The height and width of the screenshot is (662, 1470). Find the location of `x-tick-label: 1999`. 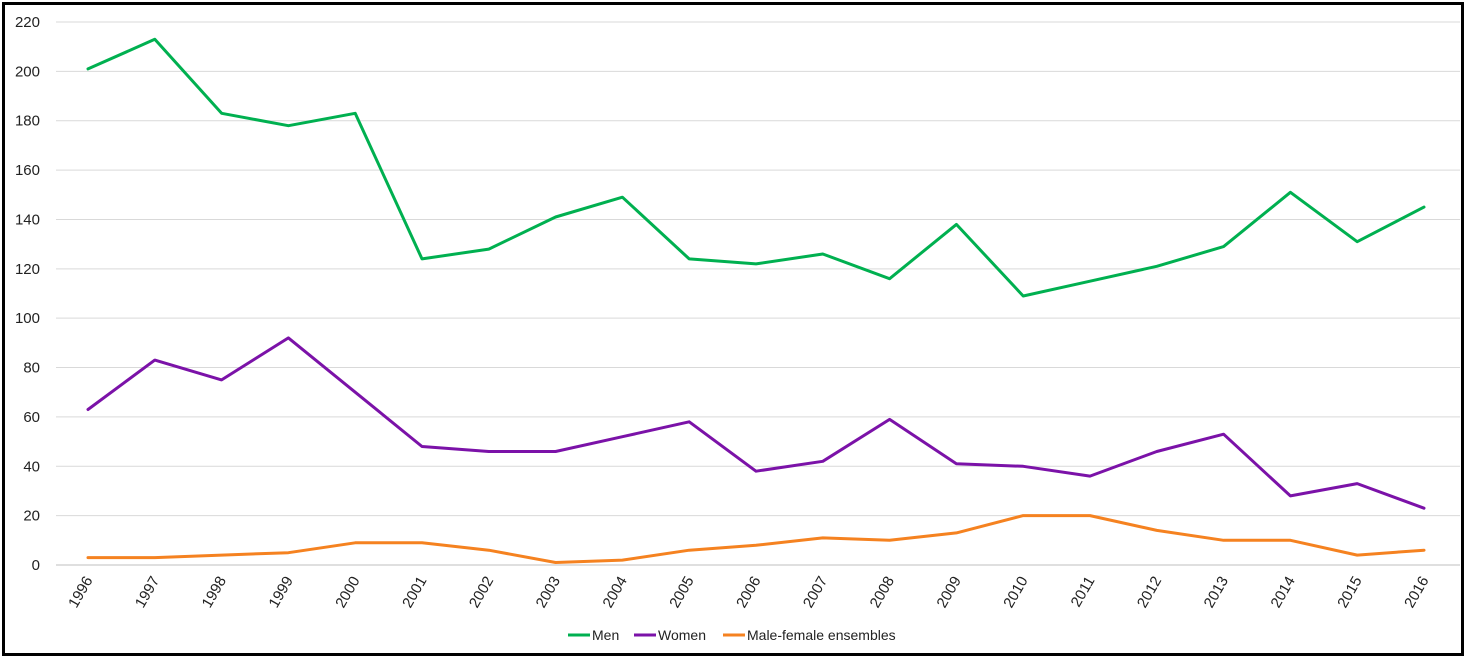

x-tick-label: 1999 is located at coordinates (280, 592).